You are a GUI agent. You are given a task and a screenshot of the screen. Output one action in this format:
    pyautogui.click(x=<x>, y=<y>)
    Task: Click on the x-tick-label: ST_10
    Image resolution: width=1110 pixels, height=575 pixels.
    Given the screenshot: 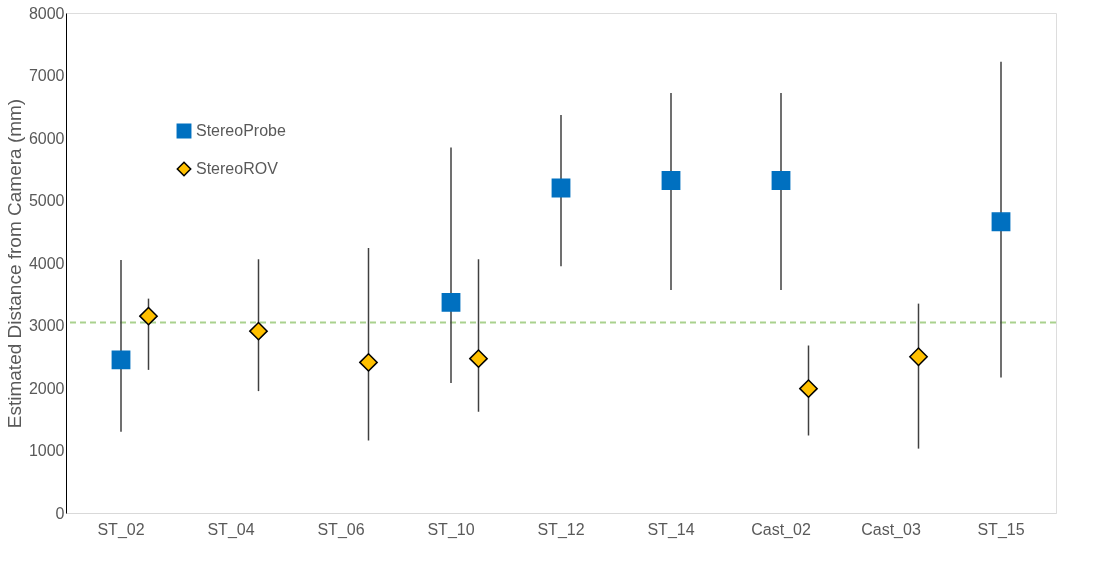 What is the action you would take?
    pyautogui.click(x=451, y=529)
    